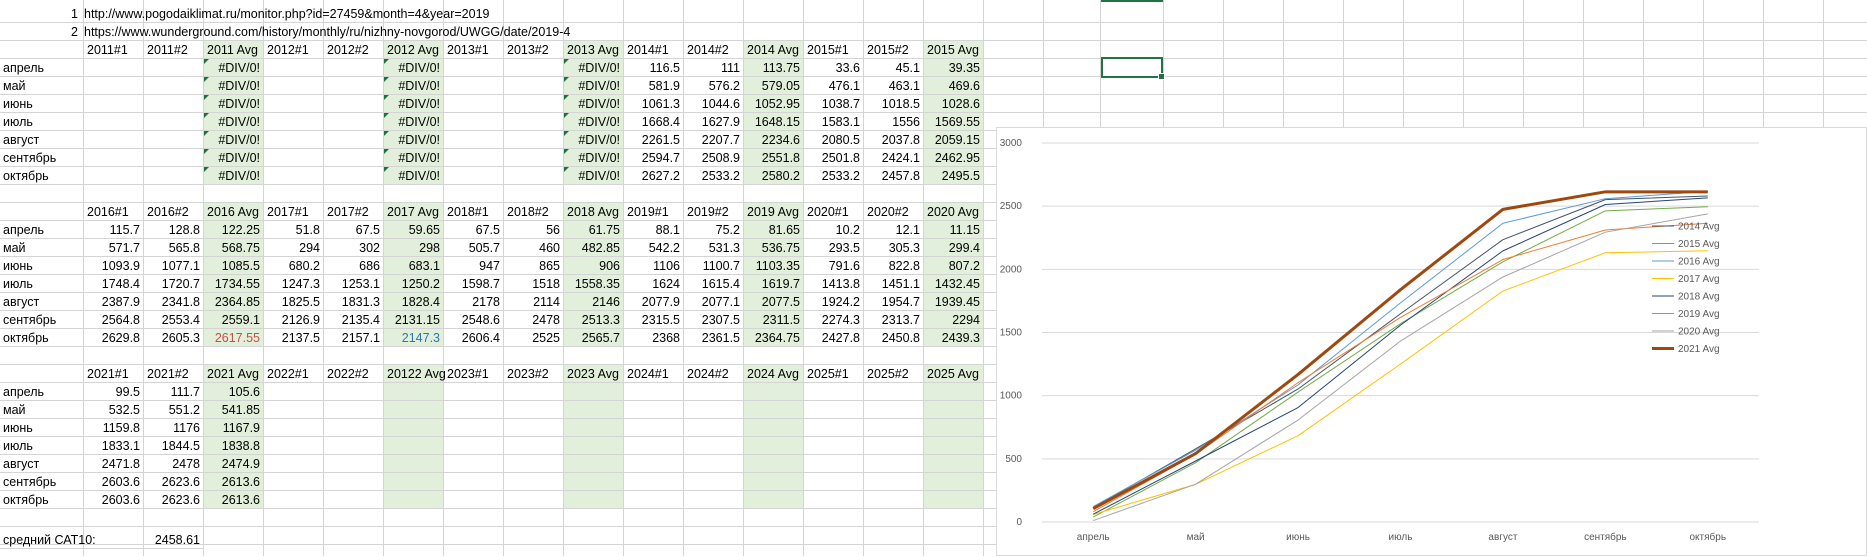 This screenshot has height=557, width=1867. I want to click on data-cell: 1627.9, so click(714, 122).